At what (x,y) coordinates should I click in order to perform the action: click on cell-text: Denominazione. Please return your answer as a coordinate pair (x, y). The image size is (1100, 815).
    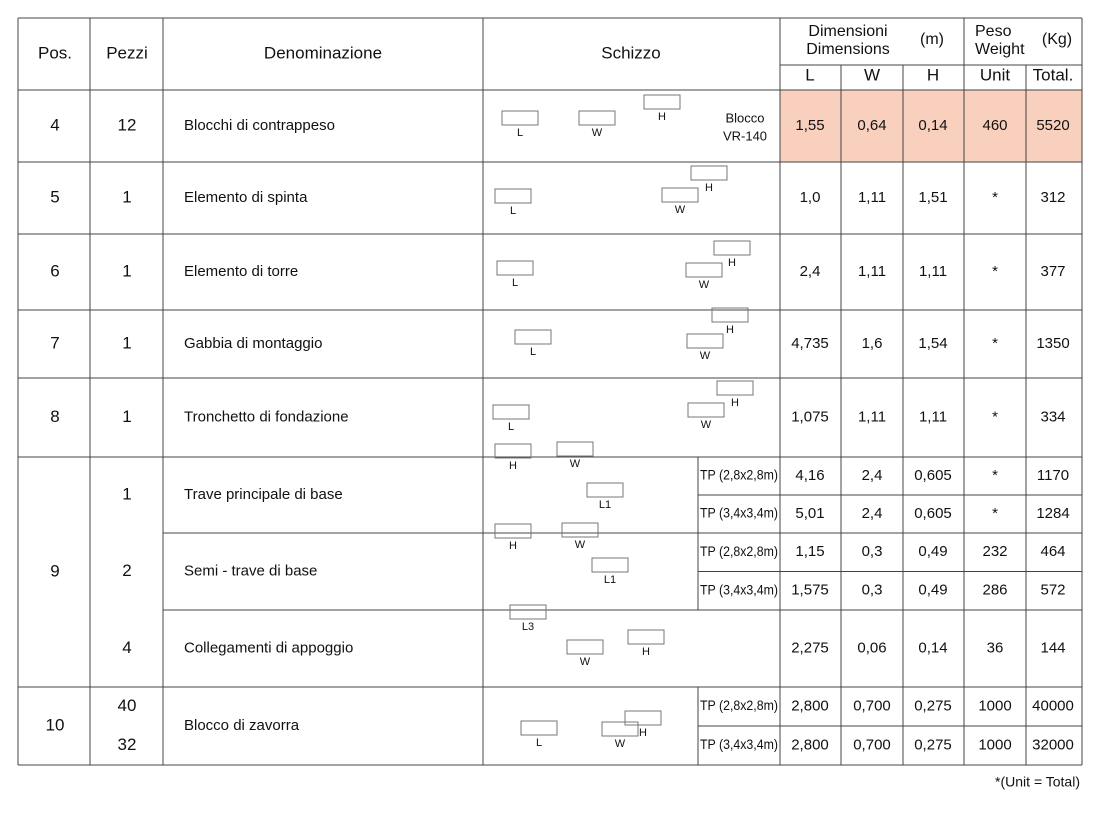
    Looking at the image, I should click on (323, 52).